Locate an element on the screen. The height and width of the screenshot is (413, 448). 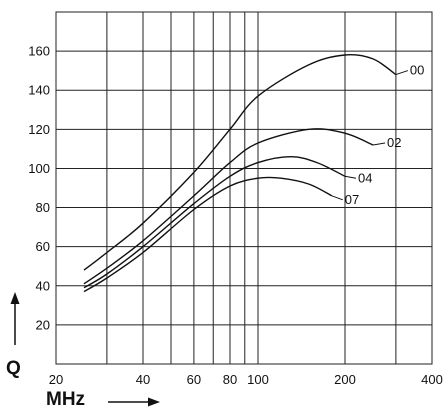
y-tick-label: 20 is located at coordinates (43, 324).